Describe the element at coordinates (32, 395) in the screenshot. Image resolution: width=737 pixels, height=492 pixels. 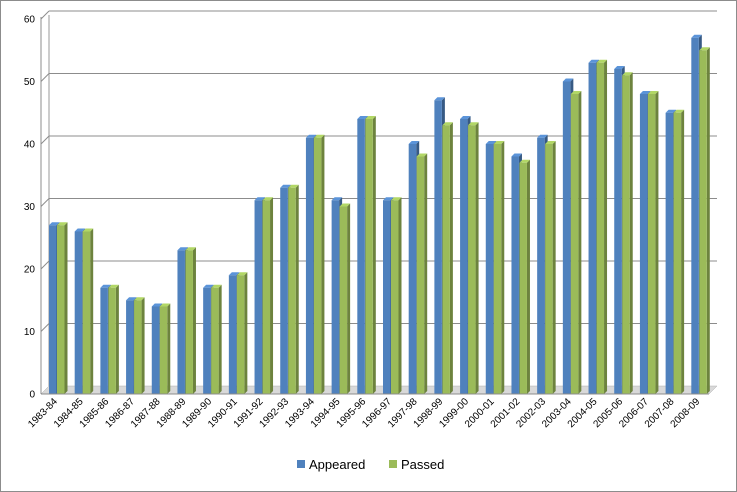
I see `y-tick-label: 0` at that location.